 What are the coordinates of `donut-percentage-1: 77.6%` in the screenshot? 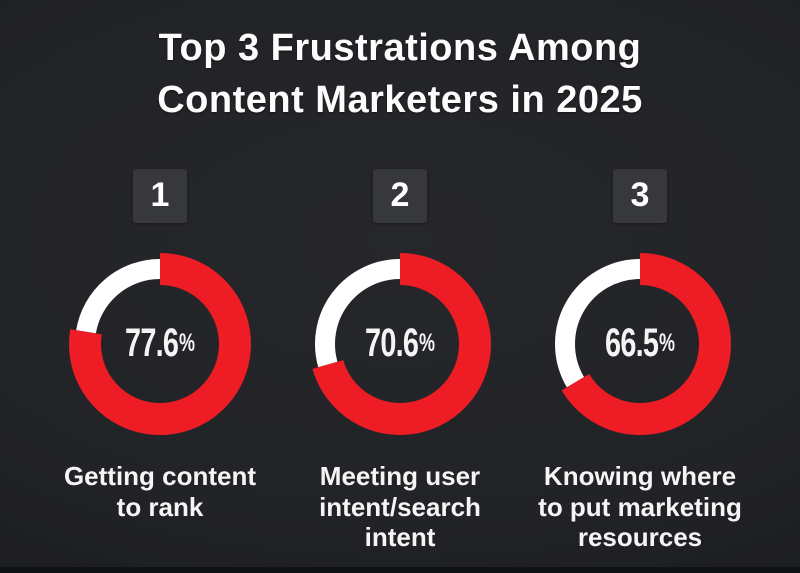 It's located at (160, 344).